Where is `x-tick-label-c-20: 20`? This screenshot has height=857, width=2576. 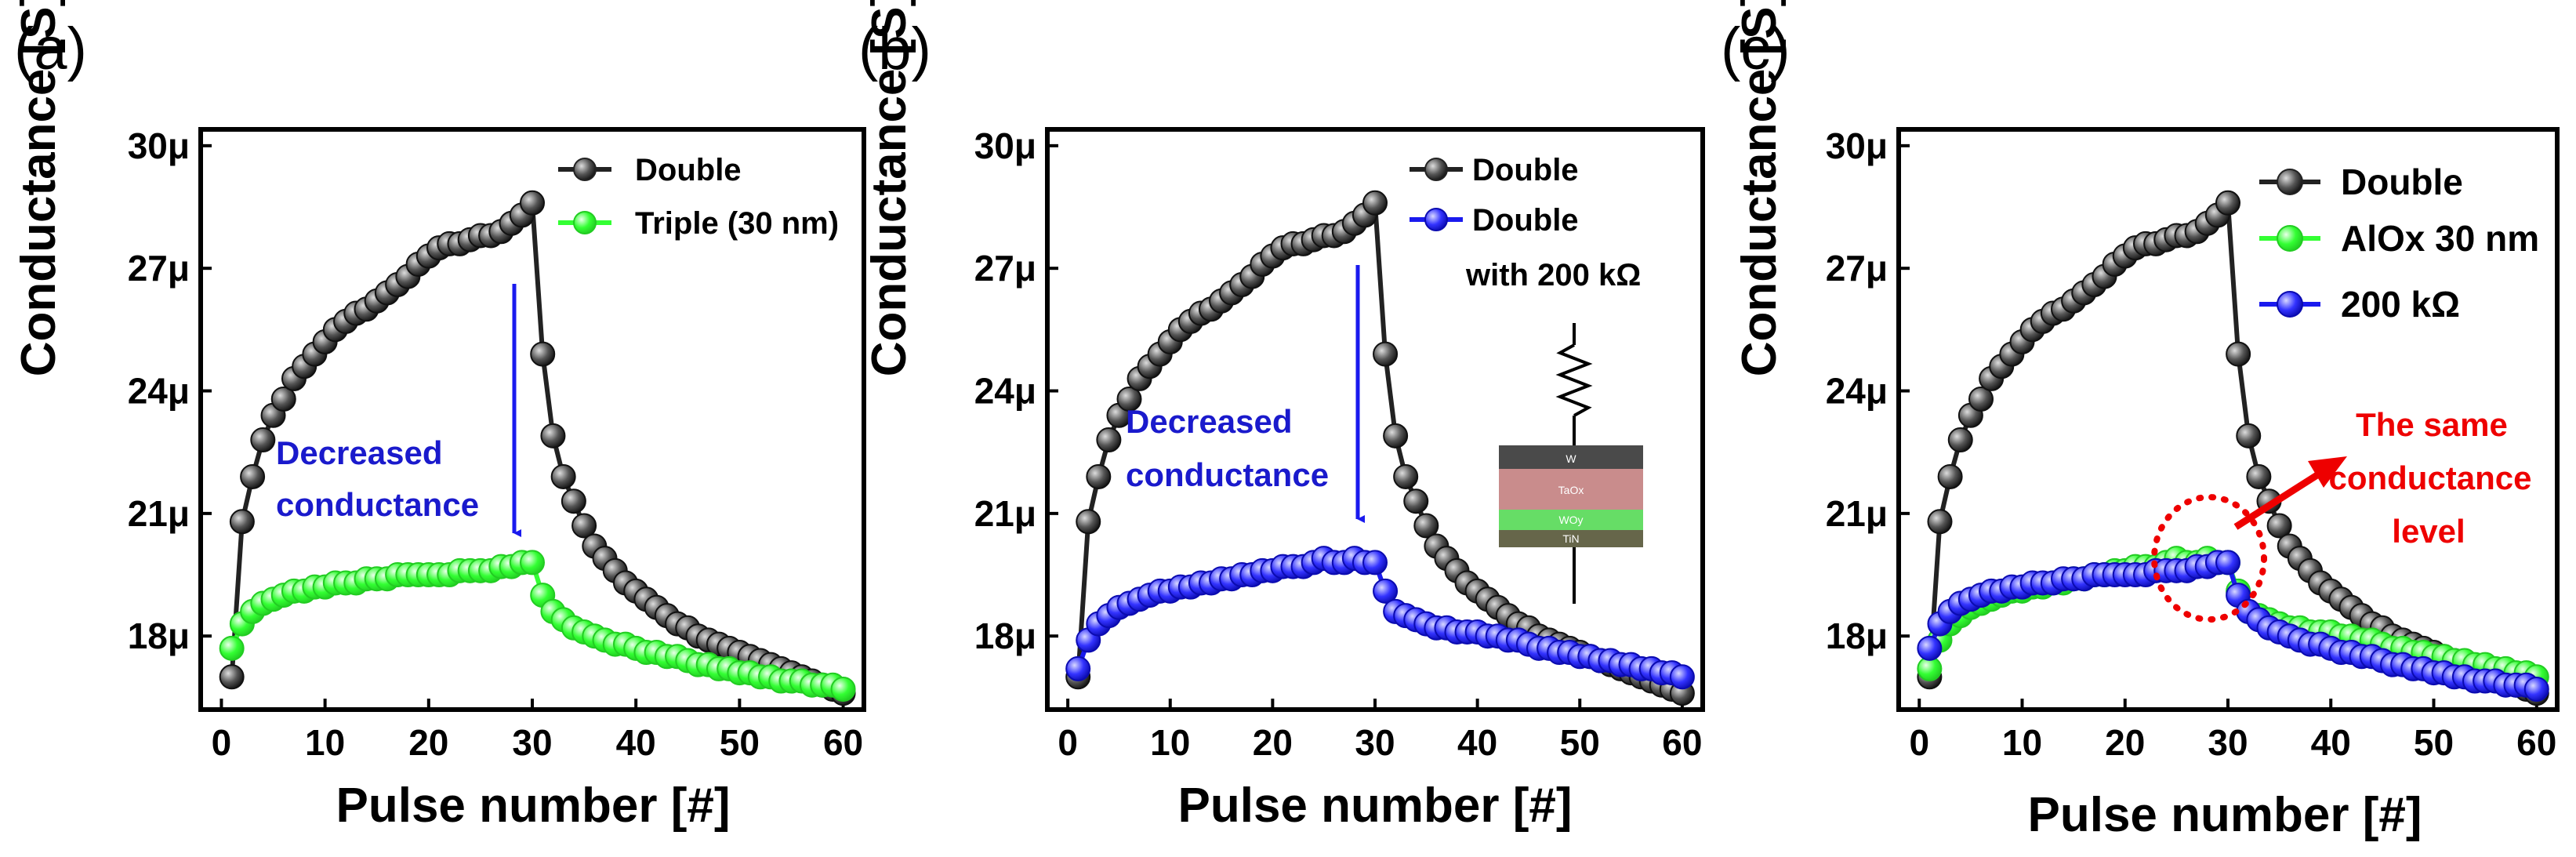
x-tick-label-c-20: 20 is located at coordinates (2125, 742).